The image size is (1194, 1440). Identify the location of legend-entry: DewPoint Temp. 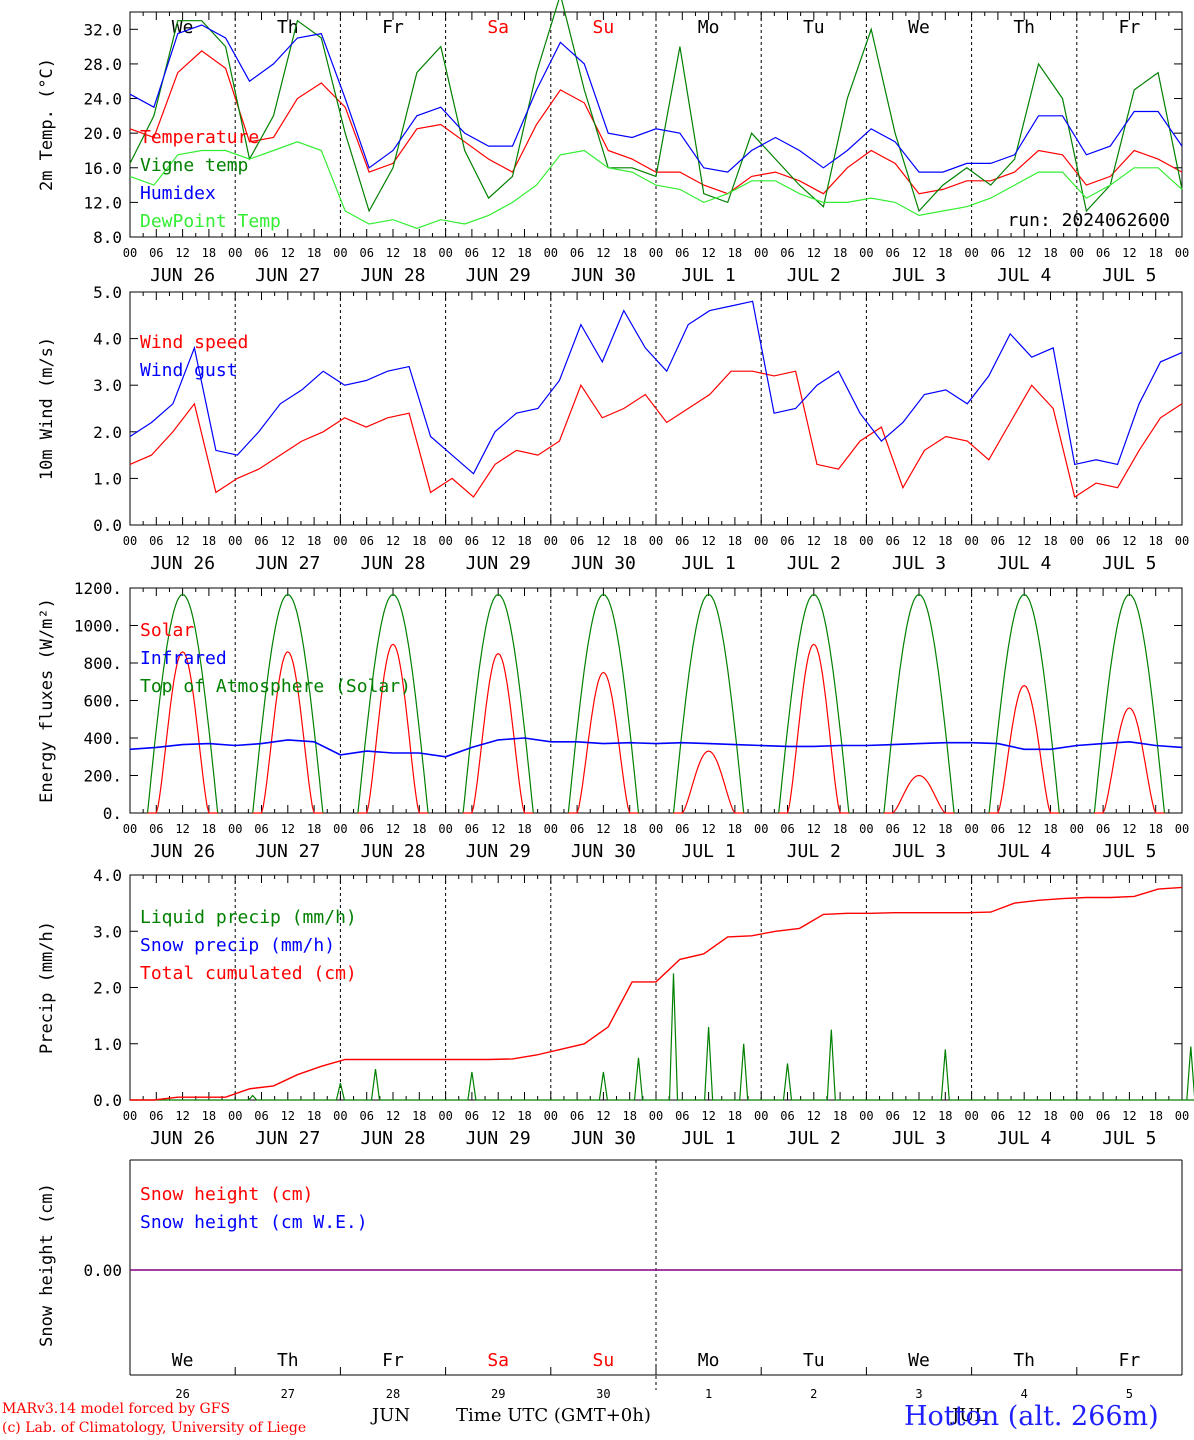
(210, 221).